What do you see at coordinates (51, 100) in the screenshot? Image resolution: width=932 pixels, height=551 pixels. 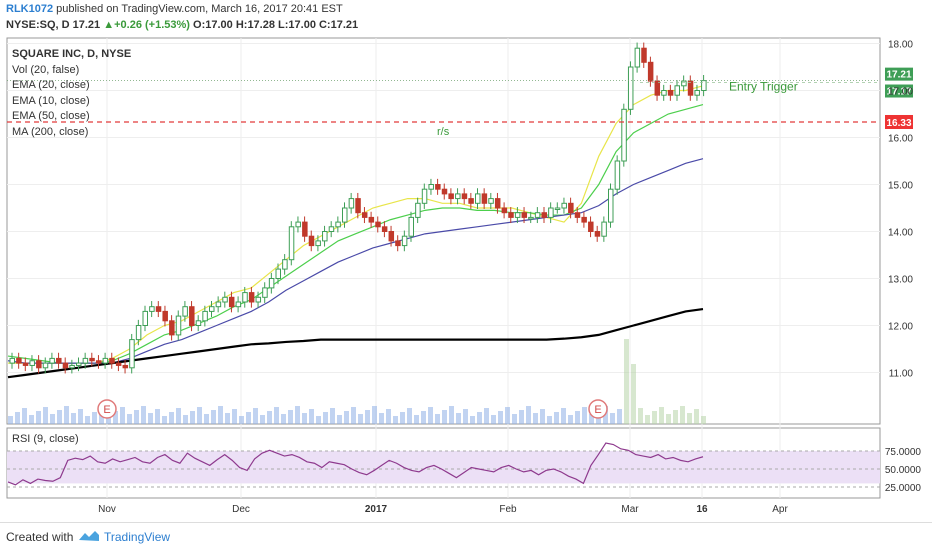 I see `legend-ema10: EMA (10, close)` at bounding box center [51, 100].